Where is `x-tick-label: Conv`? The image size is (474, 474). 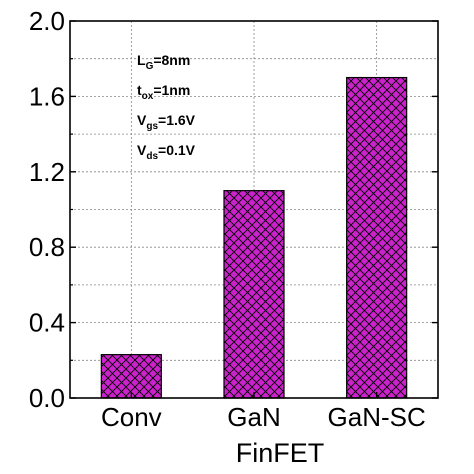
x-tick-label: Conv is located at coordinates (131, 417).